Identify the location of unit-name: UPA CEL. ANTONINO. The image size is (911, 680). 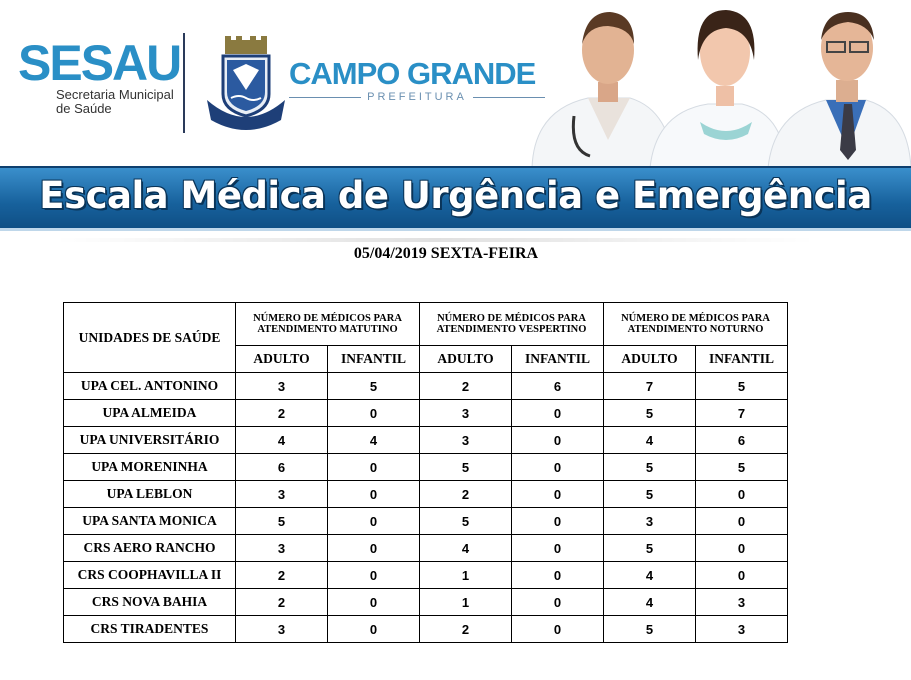
(149, 386).